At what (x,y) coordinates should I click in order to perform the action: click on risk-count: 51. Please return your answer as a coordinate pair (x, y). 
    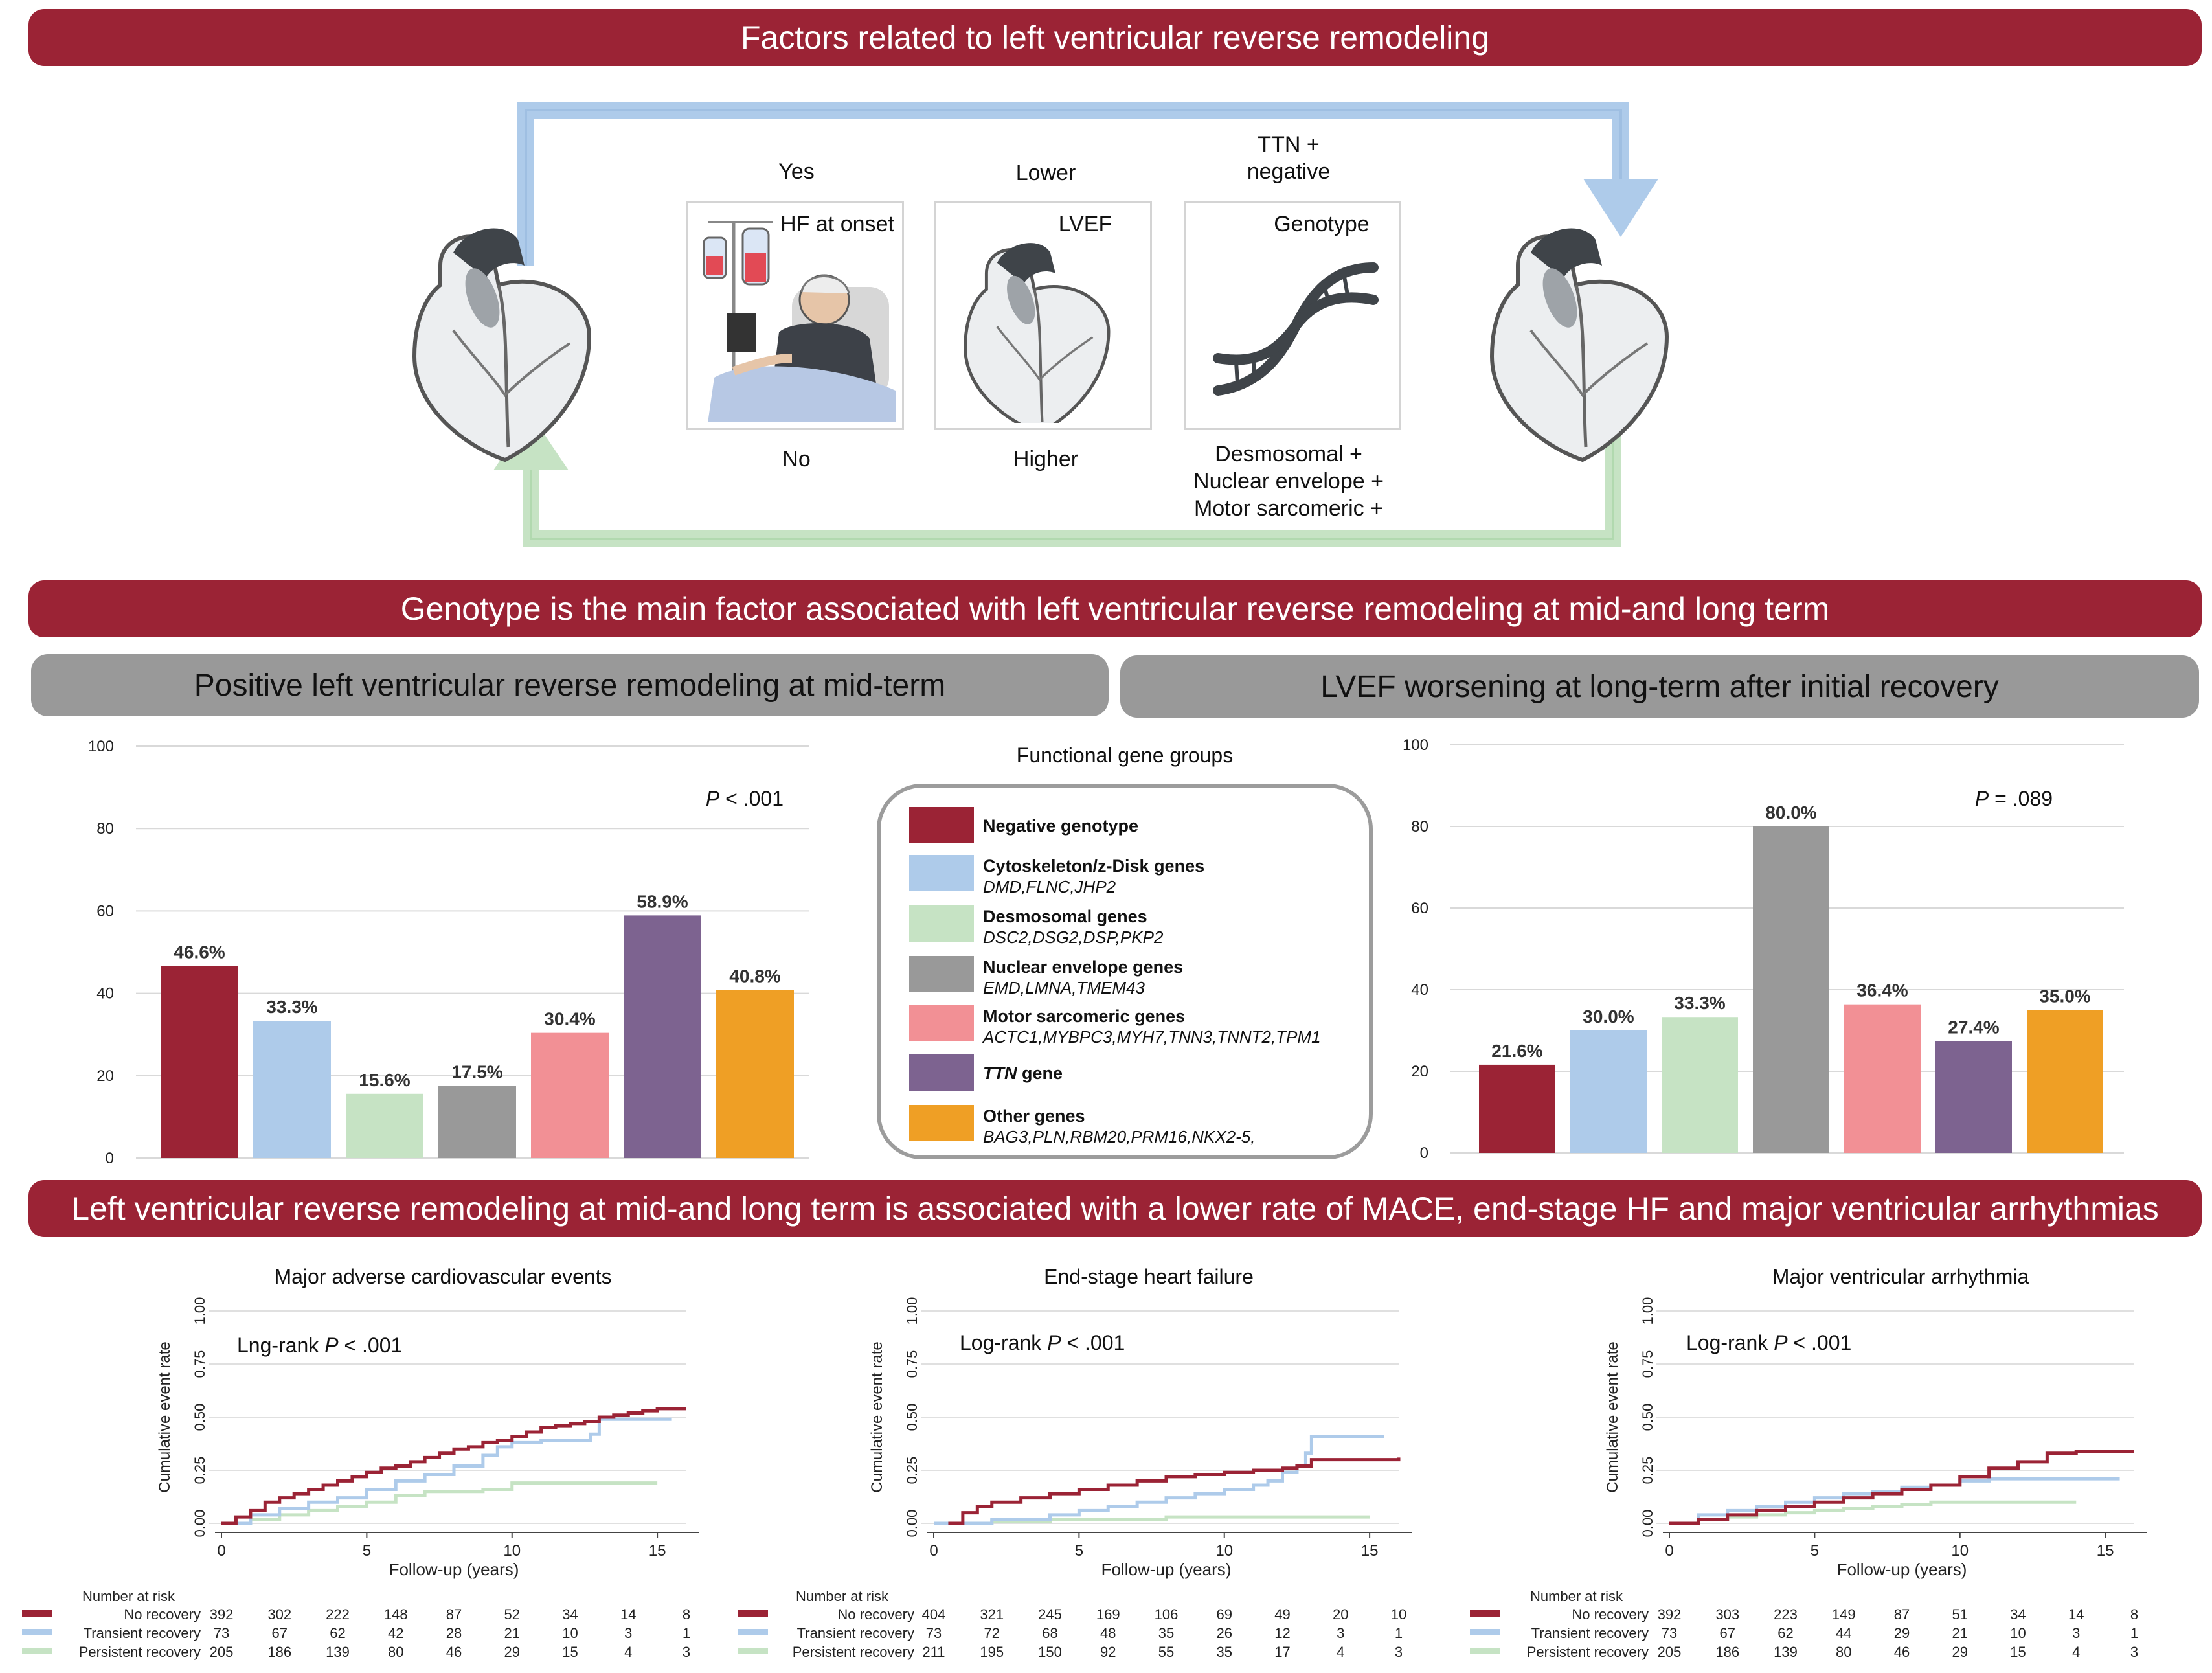
    Looking at the image, I should click on (1960, 1614).